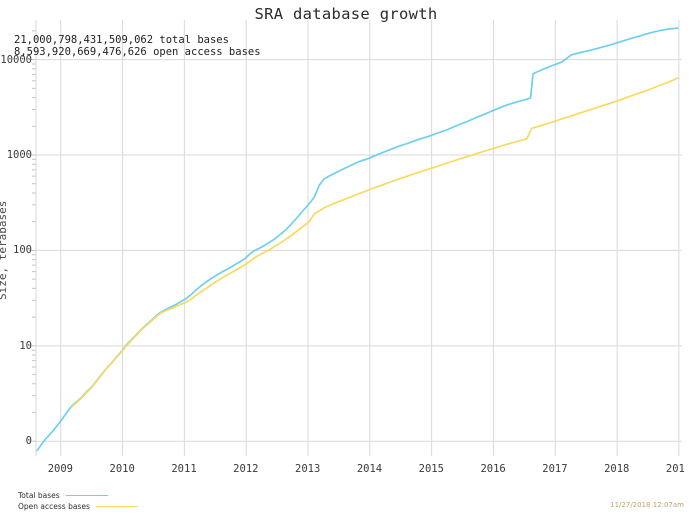  I want to click on chart-title: SRA database growth, so click(346, 14).